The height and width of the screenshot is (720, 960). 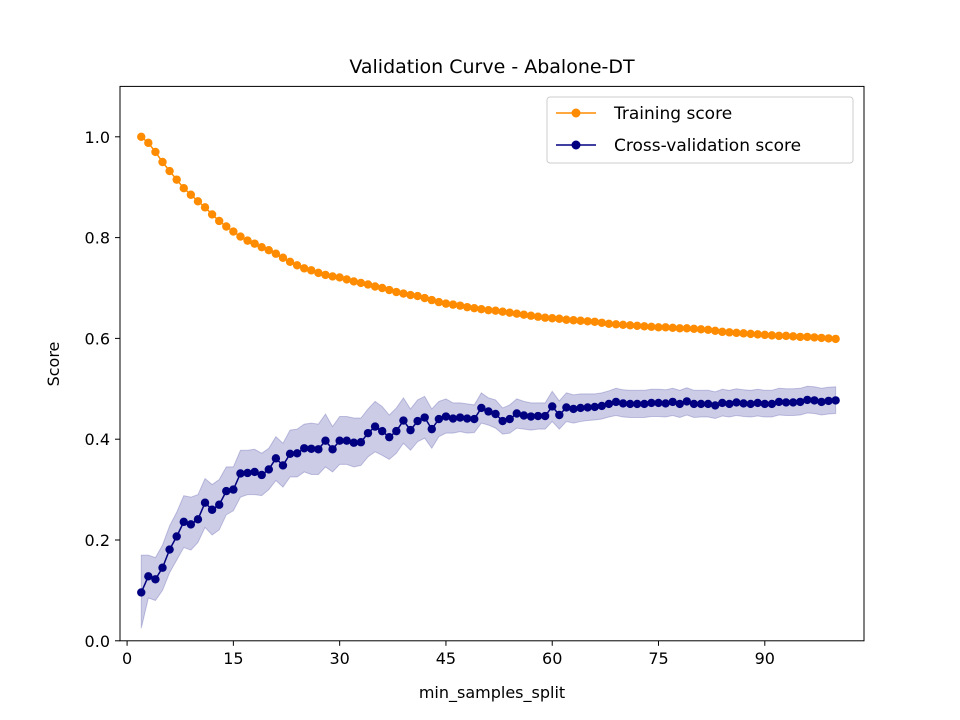 What do you see at coordinates (97, 238) in the screenshot?
I see `y-tick-label: 0.8` at bounding box center [97, 238].